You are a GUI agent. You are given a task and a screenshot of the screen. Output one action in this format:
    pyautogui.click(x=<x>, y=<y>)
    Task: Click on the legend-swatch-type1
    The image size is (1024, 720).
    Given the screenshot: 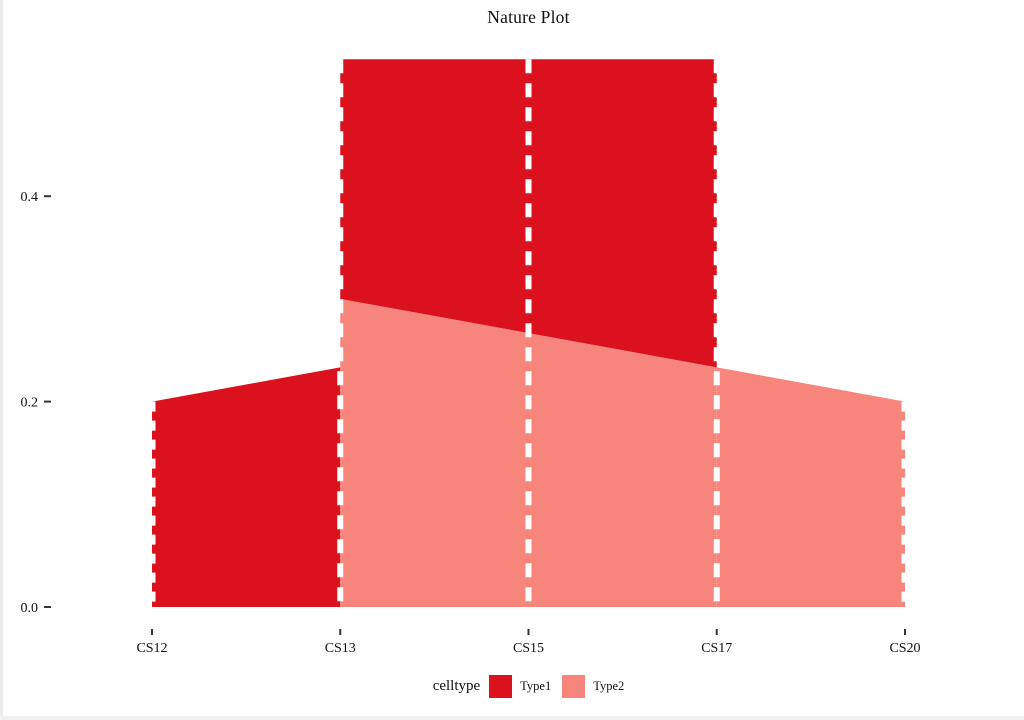 What is the action you would take?
    pyautogui.click(x=501, y=686)
    